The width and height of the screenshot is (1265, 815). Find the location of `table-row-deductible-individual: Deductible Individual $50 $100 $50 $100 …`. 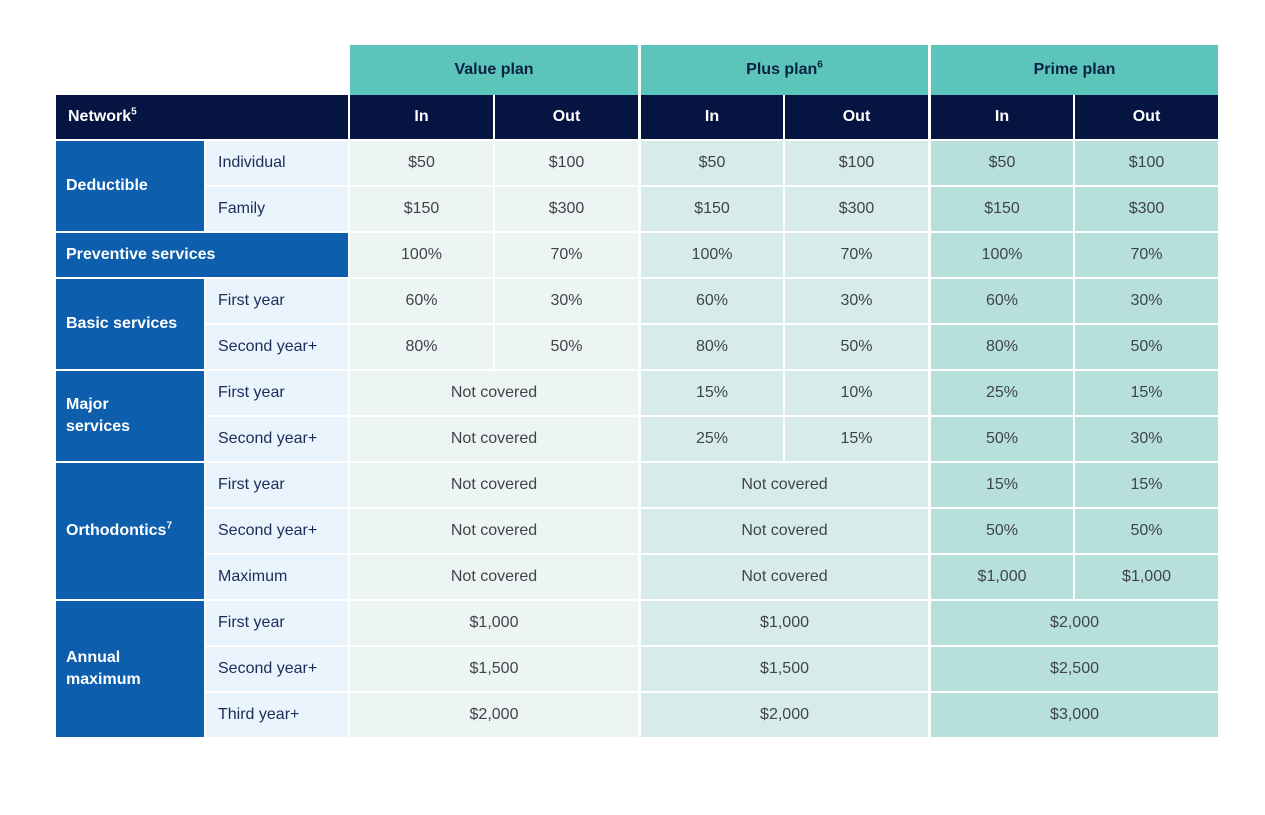

table-row-deductible-individual: Deductible Individual $50 $100 $50 $100 … is located at coordinates (638, 187).